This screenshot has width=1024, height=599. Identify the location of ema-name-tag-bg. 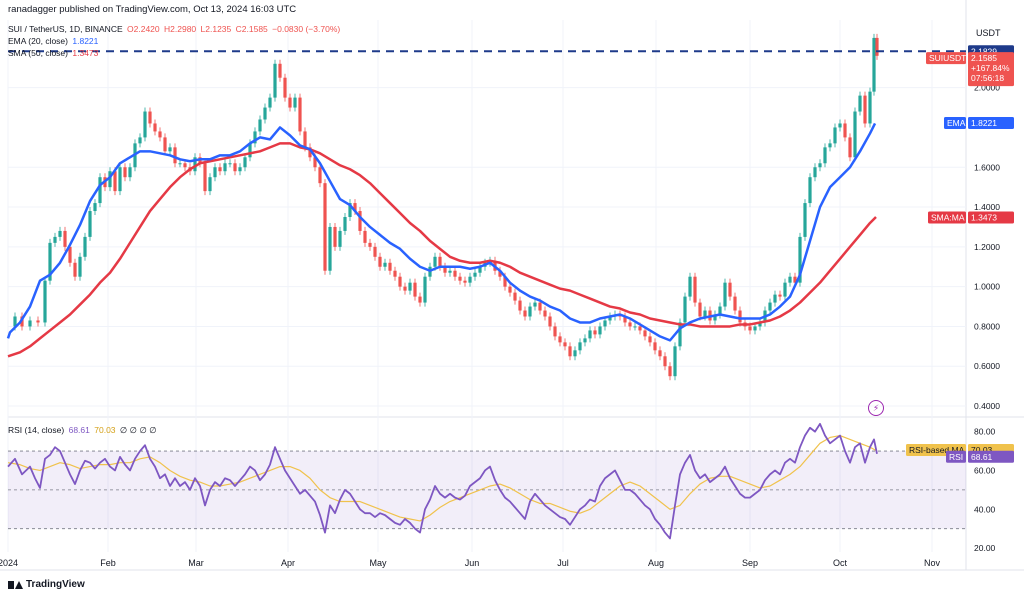
(955, 123).